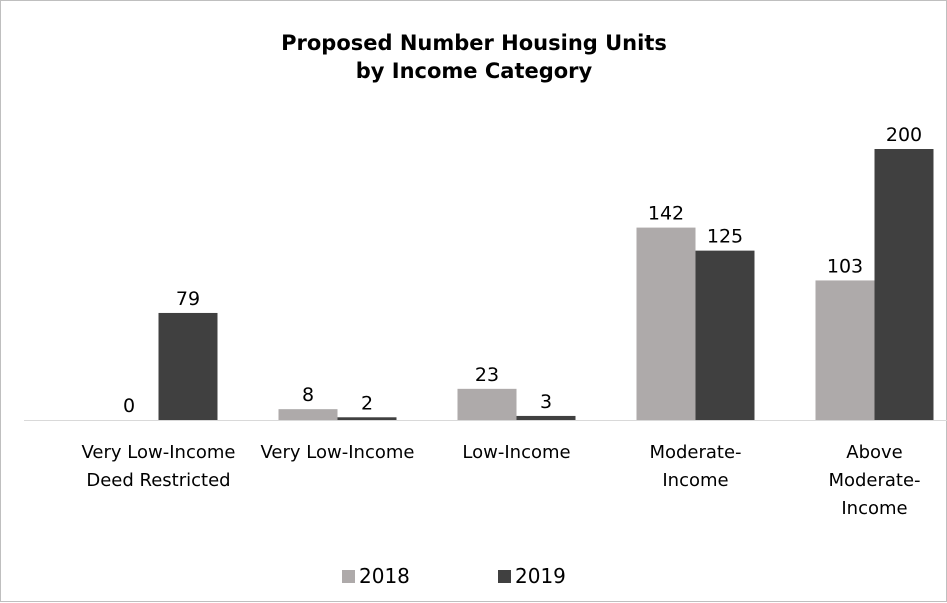  Describe the element at coordinates (384, 576) in the screenshot. I see `legend-label-2018: 2018` at that location.